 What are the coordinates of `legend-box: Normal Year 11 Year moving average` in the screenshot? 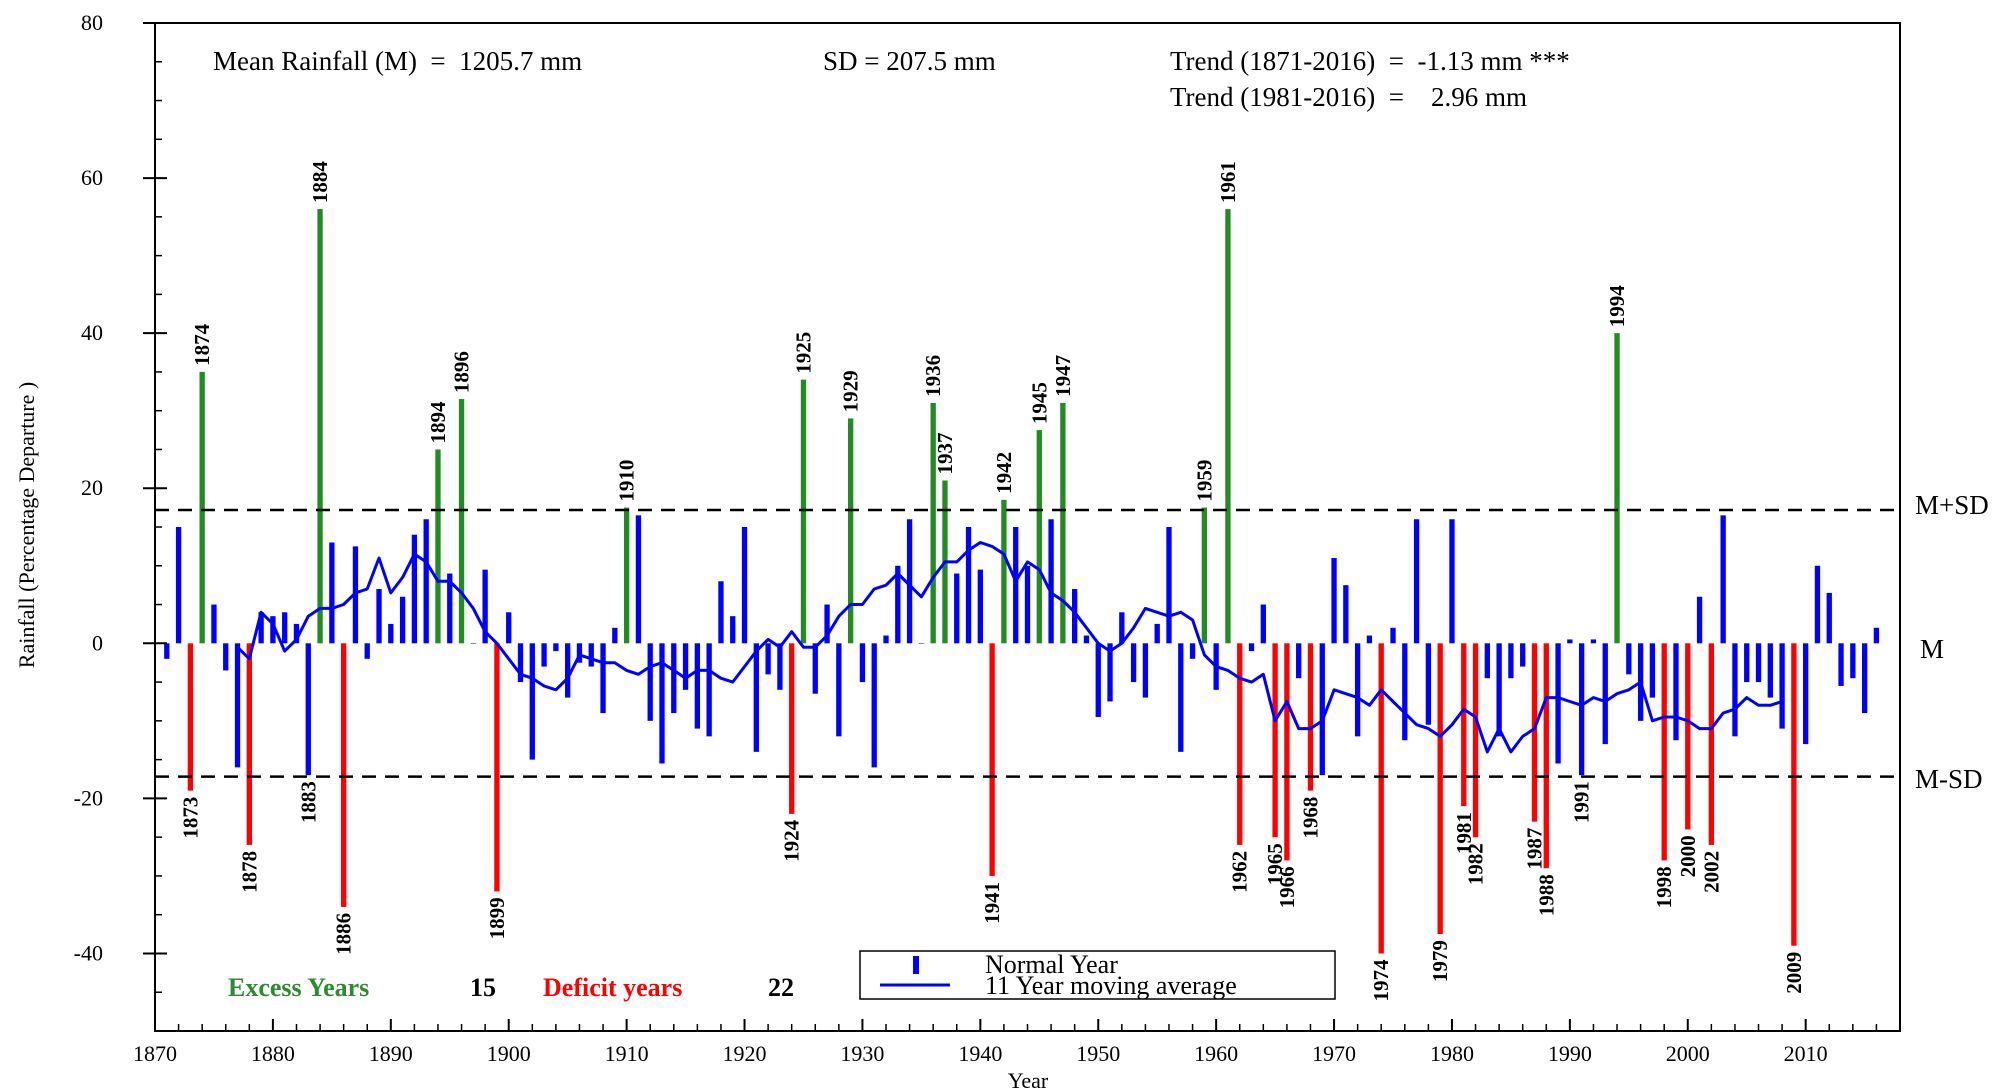 It's located at (1097, 975).